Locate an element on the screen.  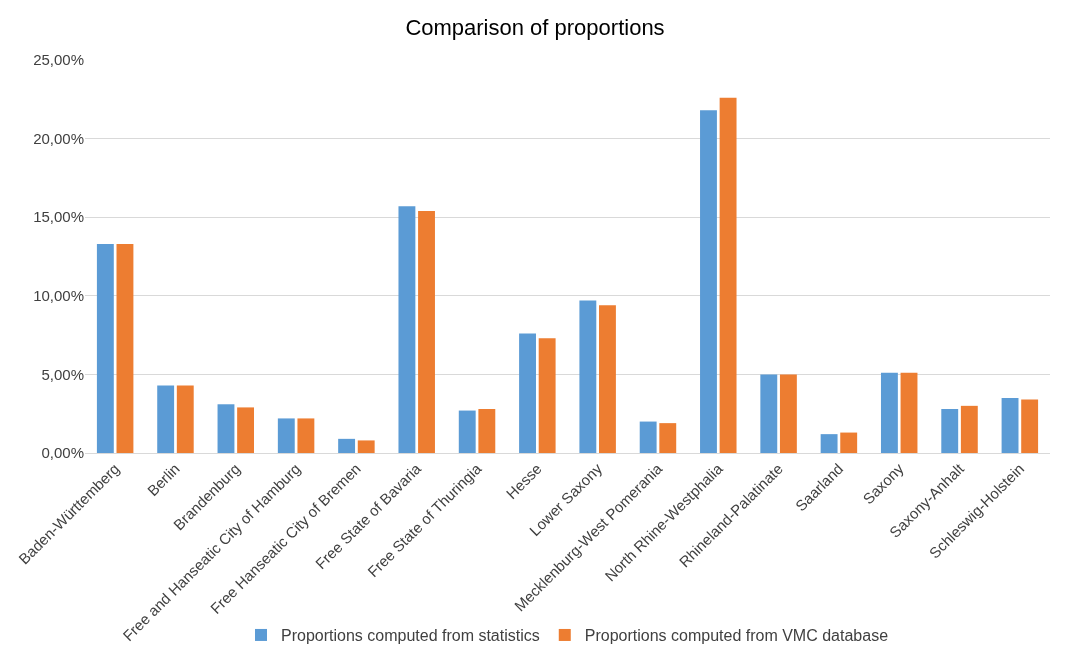
y-tick-label: 15,00% is located at coordinates (58, 217).